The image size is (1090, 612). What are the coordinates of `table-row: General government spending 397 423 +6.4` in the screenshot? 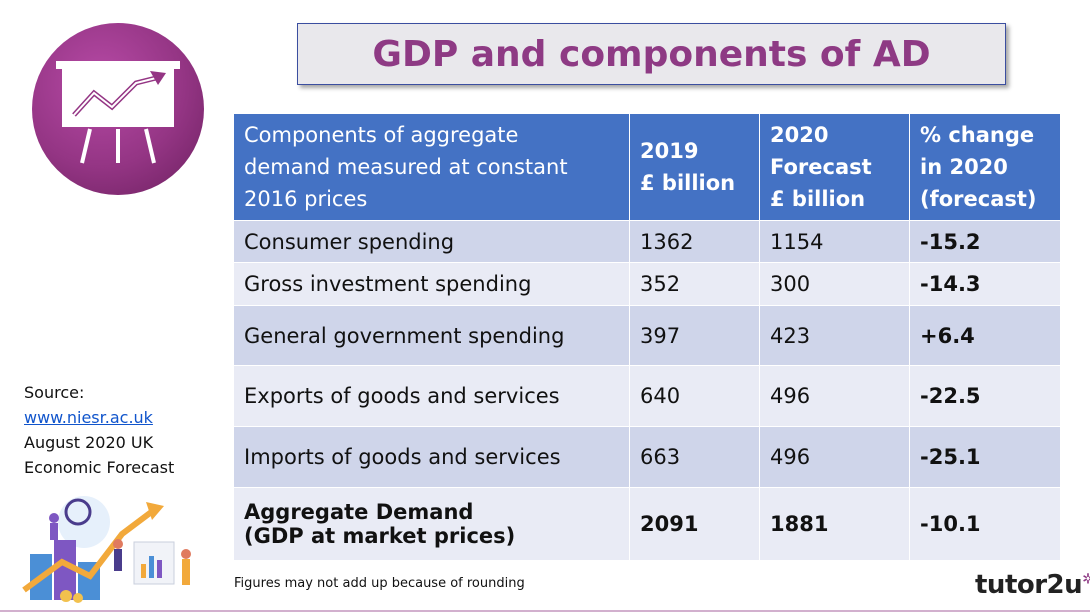 It's located at (647, 335).